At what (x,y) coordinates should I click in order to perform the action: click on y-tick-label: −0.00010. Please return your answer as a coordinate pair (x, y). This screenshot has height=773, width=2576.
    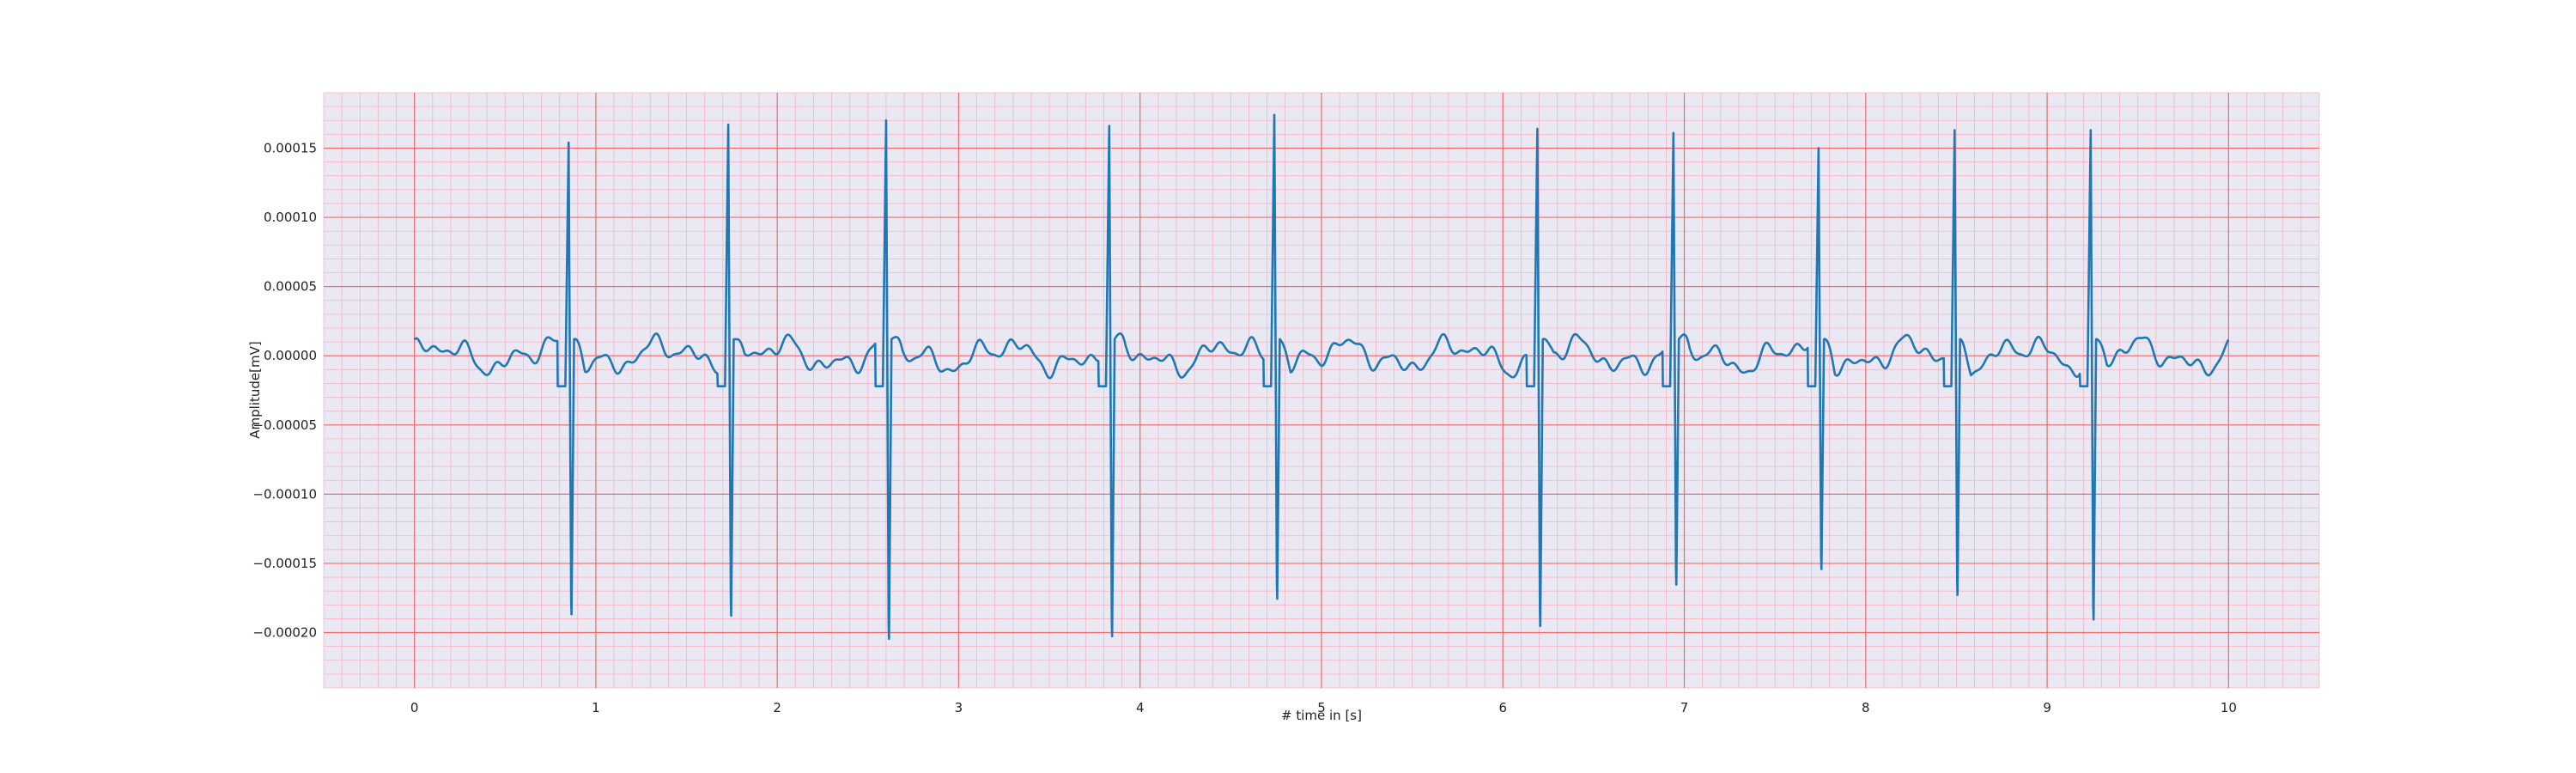
    Looking at the image, I should click on (284, 494).